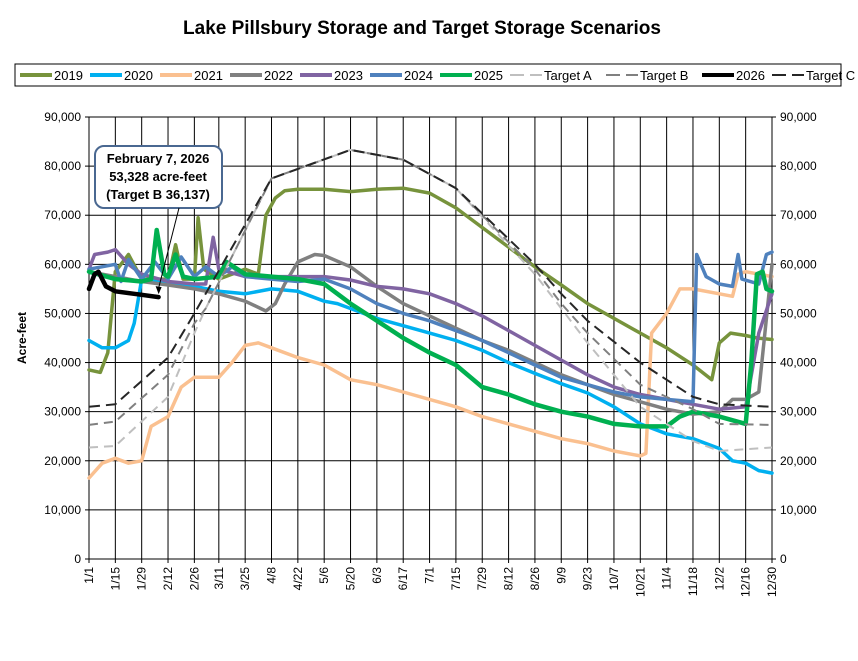 This screenshot has width=858, height=661. What do you see at coordinates (142, 579) in the screenshot?
I see `x-tick-label: 1/29` at bounding box center [142, 579].